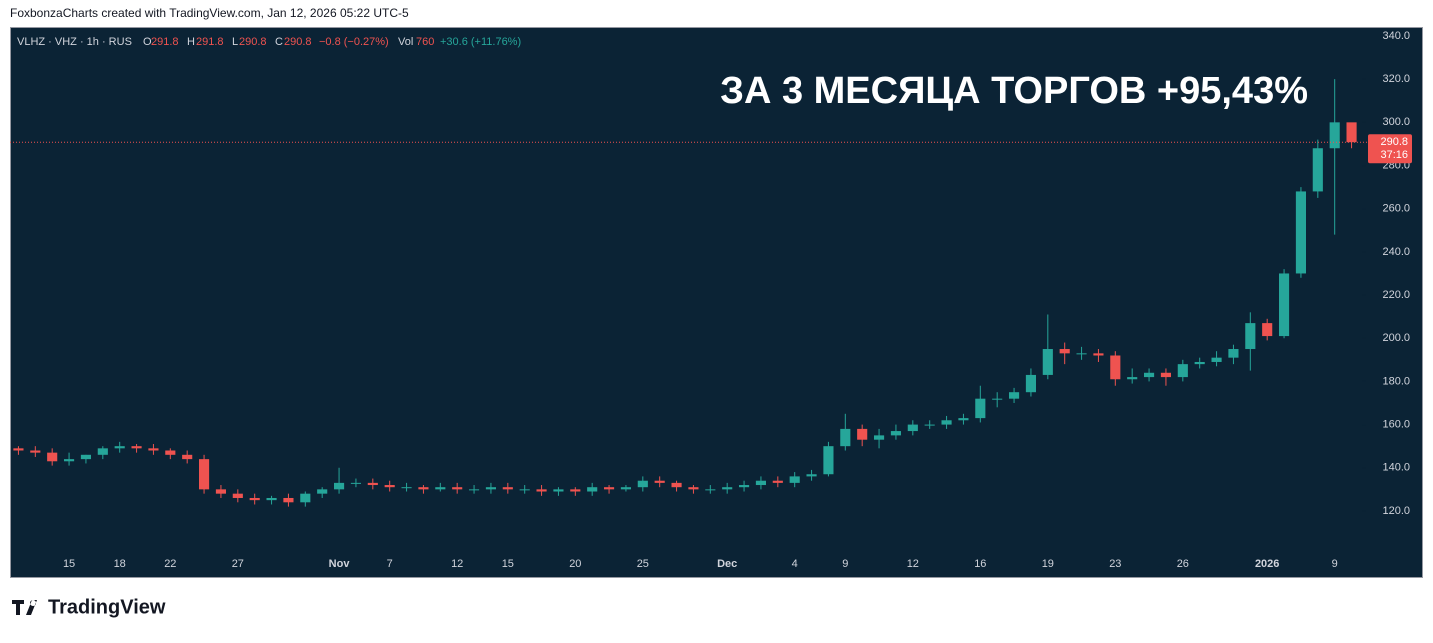  Describe the element at coordinates (575, 564) in the screenshot. I see `x-tick-label: 20` at that location.